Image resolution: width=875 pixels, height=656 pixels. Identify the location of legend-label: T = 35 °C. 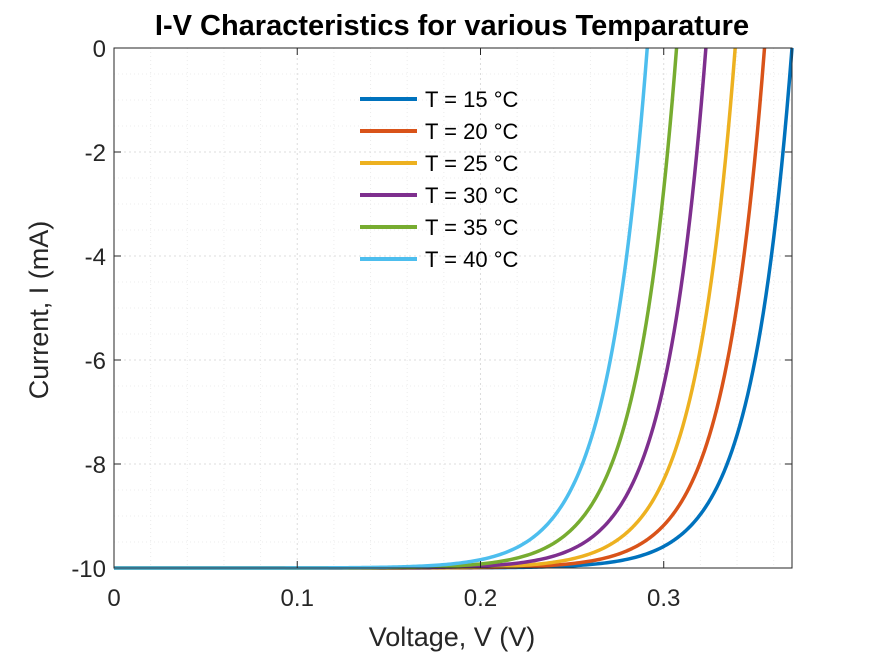
(471, 227).